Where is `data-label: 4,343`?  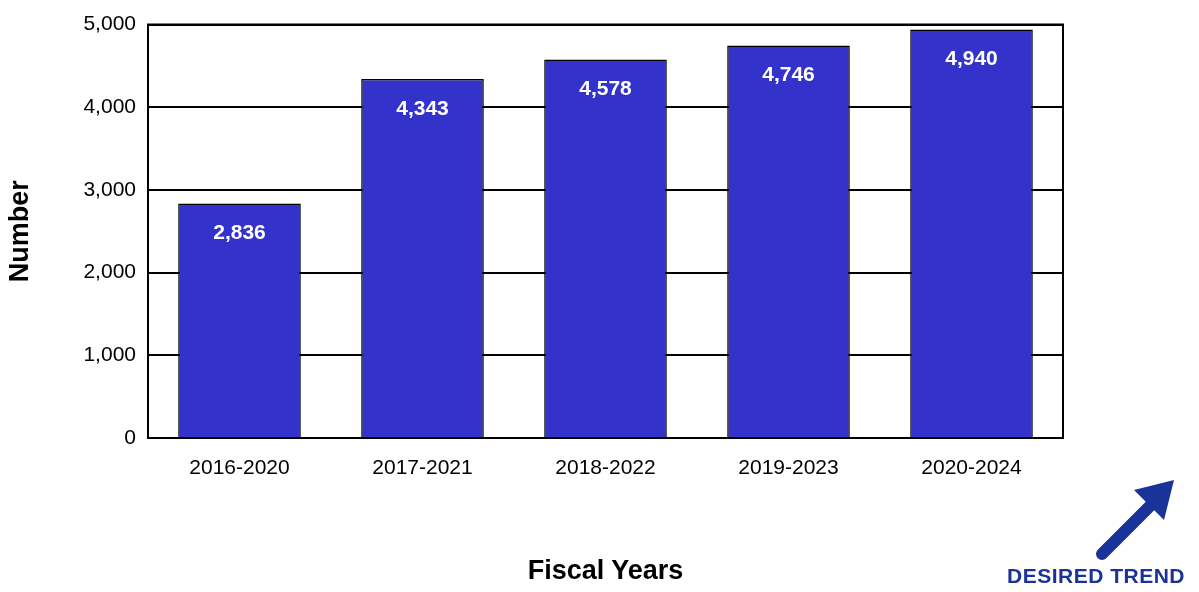
data-label: 4,343 is located at coordinates (422, 107).